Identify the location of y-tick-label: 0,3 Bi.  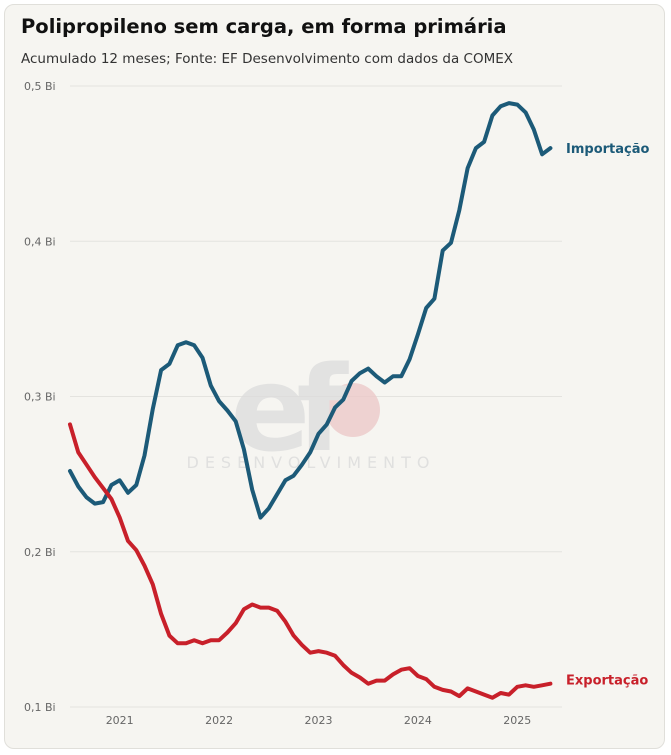
(40, 397).